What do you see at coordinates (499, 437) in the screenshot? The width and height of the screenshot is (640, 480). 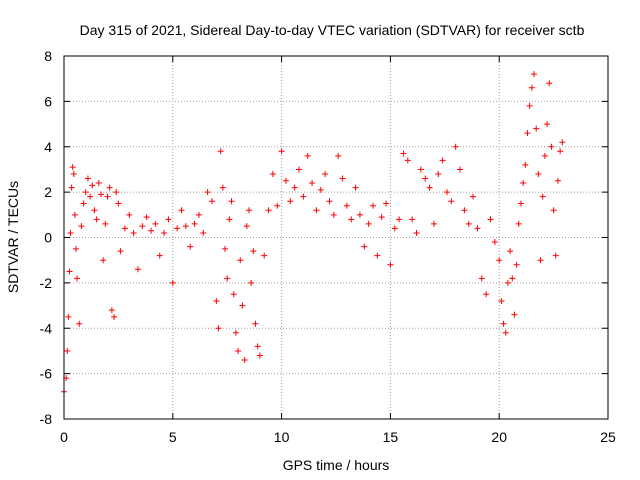 I see `x-tick-label: 20` at bounding box center [499, 437].